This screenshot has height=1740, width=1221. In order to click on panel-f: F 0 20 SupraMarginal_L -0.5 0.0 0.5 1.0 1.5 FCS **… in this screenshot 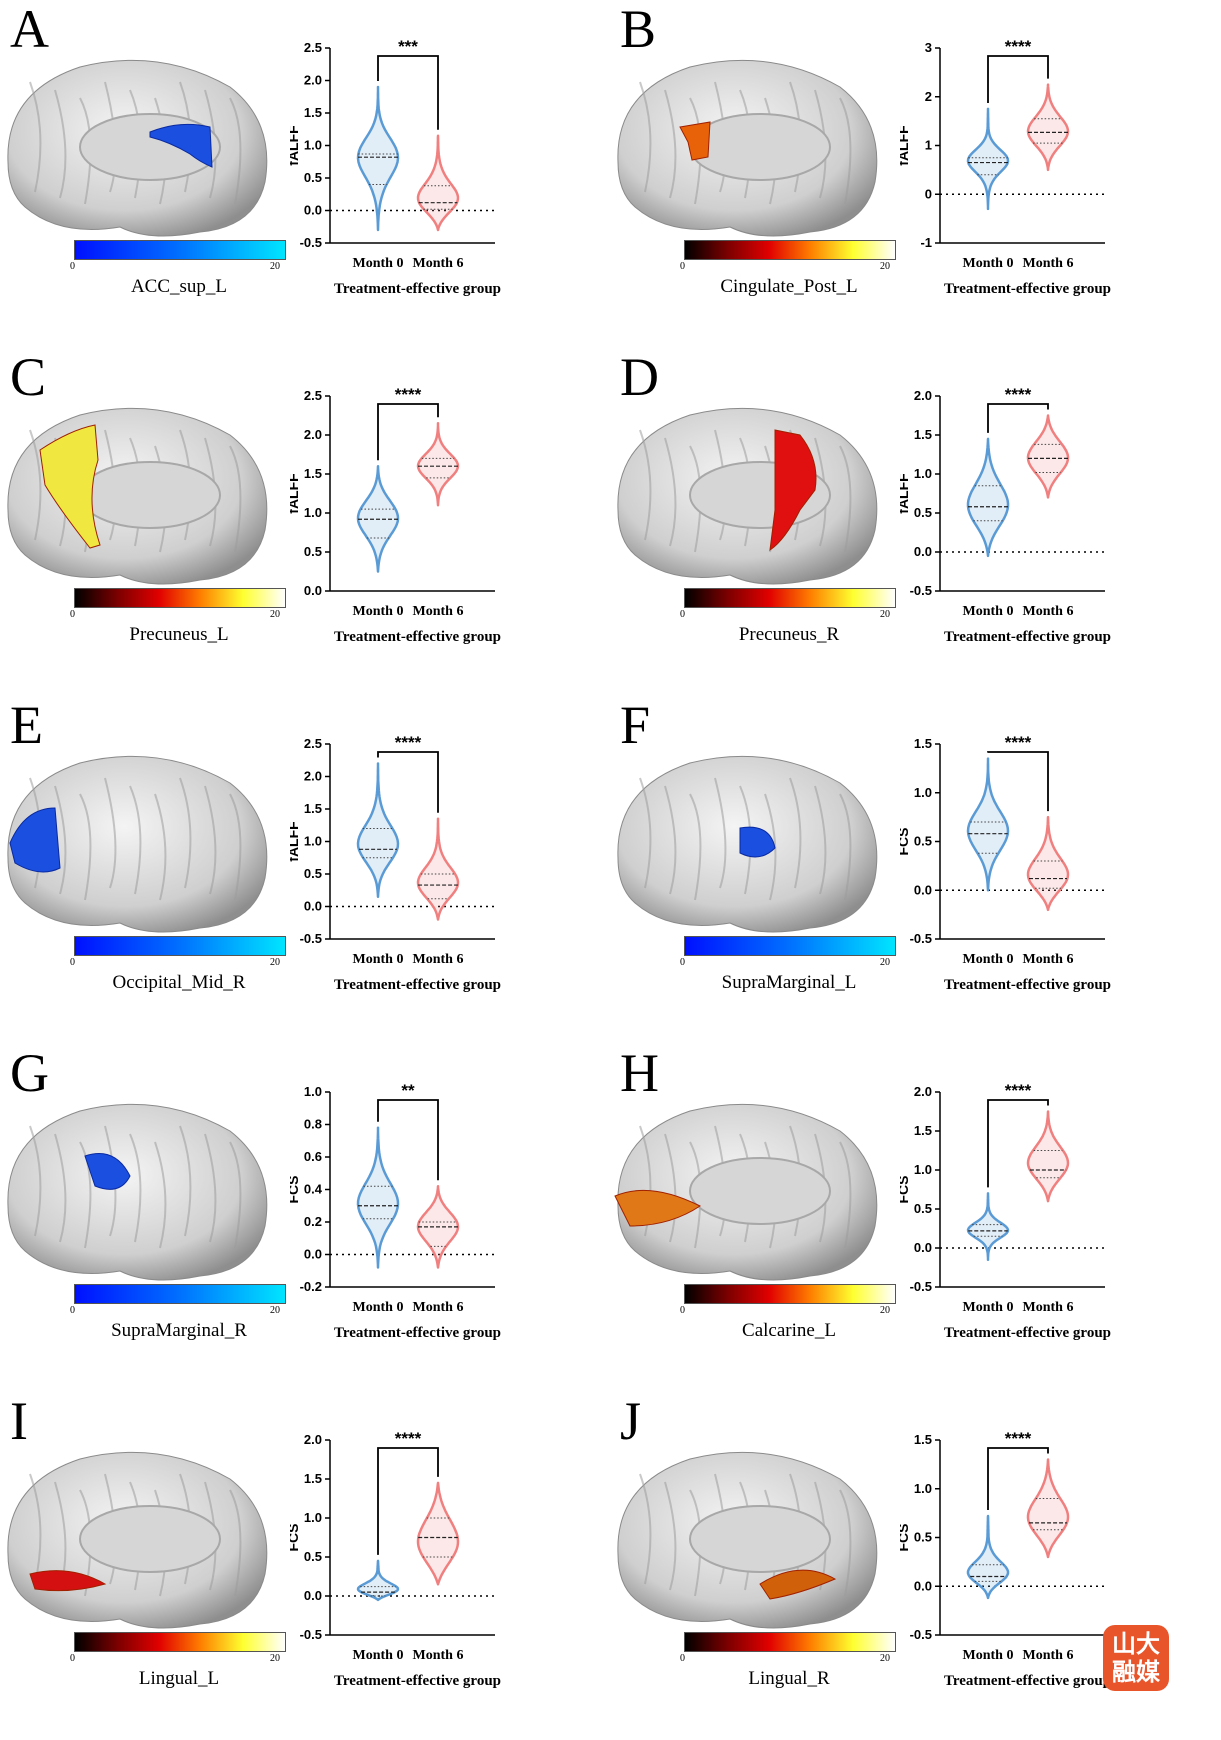, I will do `click(915, 870)`.